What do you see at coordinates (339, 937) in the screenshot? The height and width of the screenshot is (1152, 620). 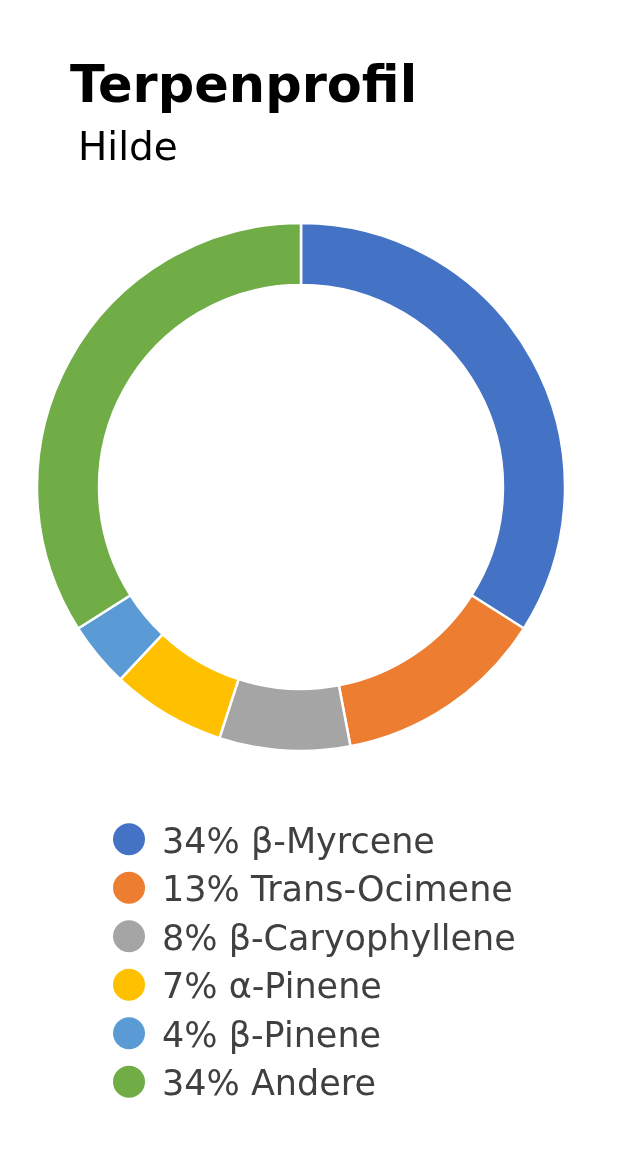 I see `legend-label: 8% β-Caryophyllene` at bounding box center [339, 937].